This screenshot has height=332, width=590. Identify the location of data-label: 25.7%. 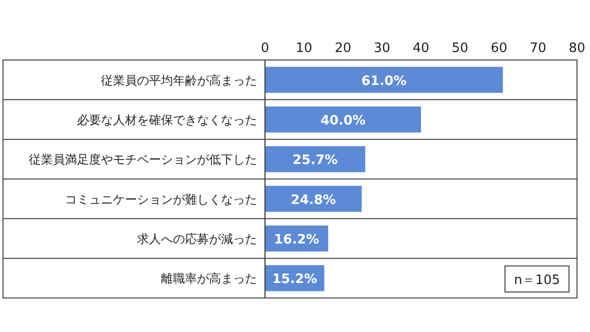
(315, 160).